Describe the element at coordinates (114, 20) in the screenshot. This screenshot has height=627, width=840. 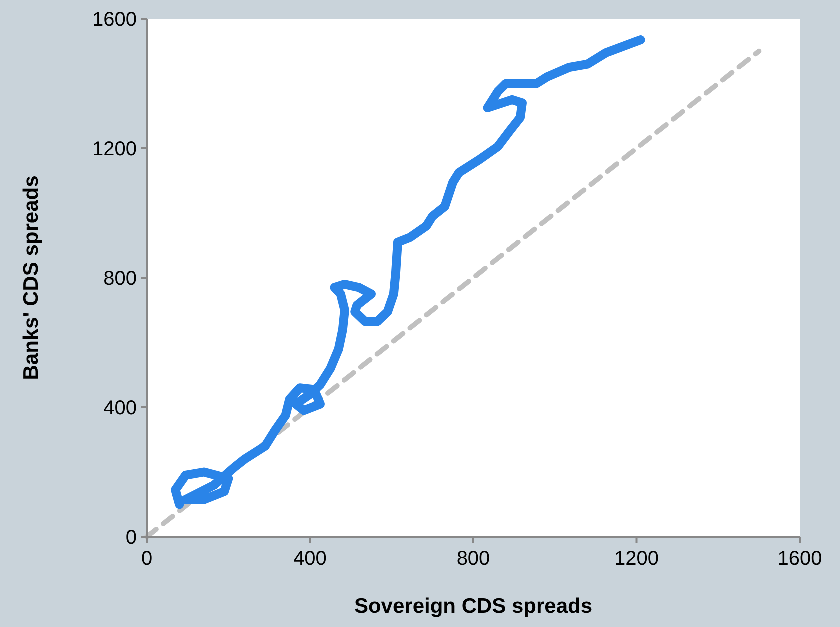
I see `y-tick-label: 1600` at that location.